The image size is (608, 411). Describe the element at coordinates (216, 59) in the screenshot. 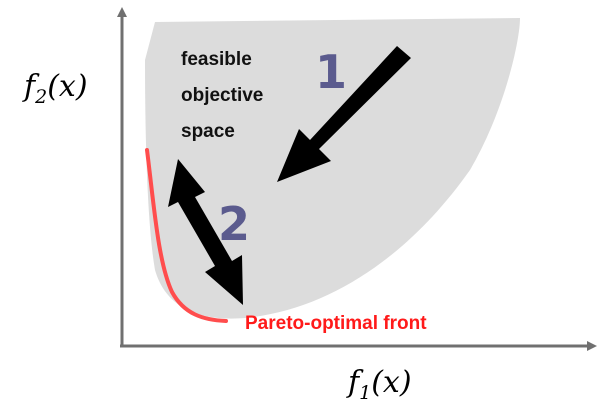

I see `region-label-line-1: feasible` at that location.